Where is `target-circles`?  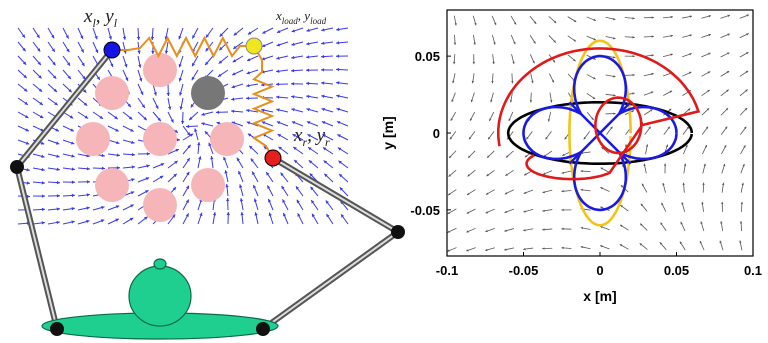 target-circles is located at coordinates (160, 137).